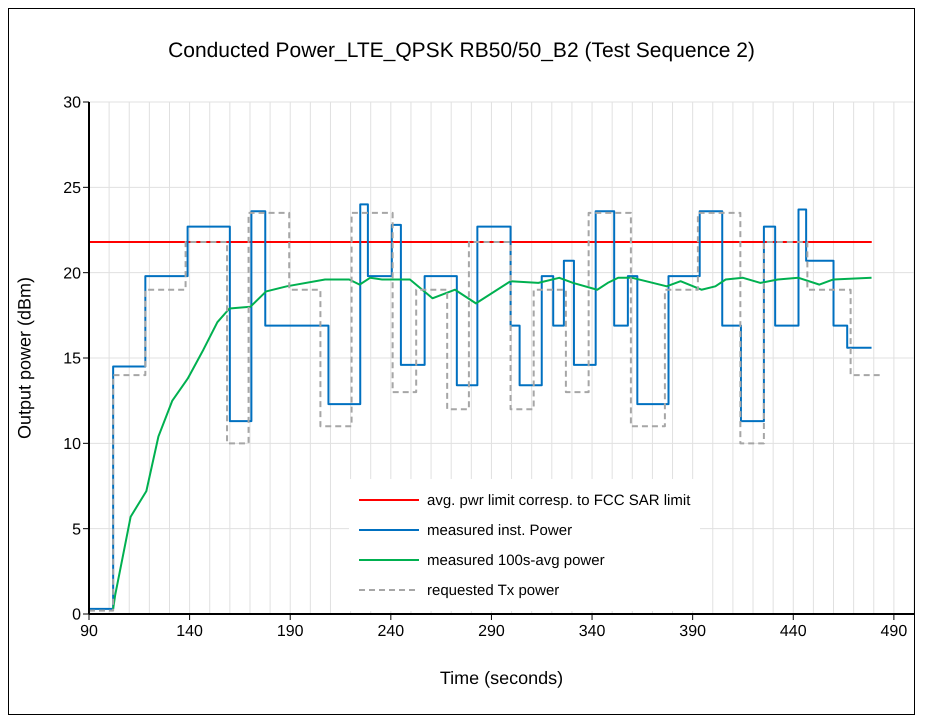  Describe the element at coordinates (558, 500) in the screenshot. I see `legend-label: avg. pwr limit corresp. to FCC SAR limit` at that location.